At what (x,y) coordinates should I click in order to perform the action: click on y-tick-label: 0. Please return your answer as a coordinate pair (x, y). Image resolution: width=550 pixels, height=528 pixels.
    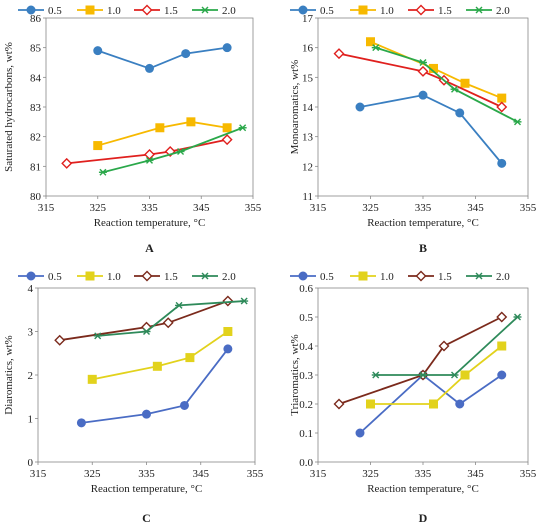
    Looking at the image, I should click on (31, 463).